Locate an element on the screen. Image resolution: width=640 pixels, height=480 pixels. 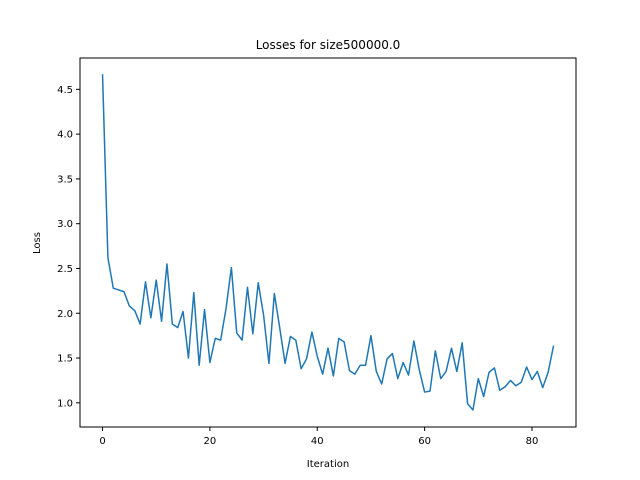
x-axis-label: Iteration is located at coordinates (328, 464).